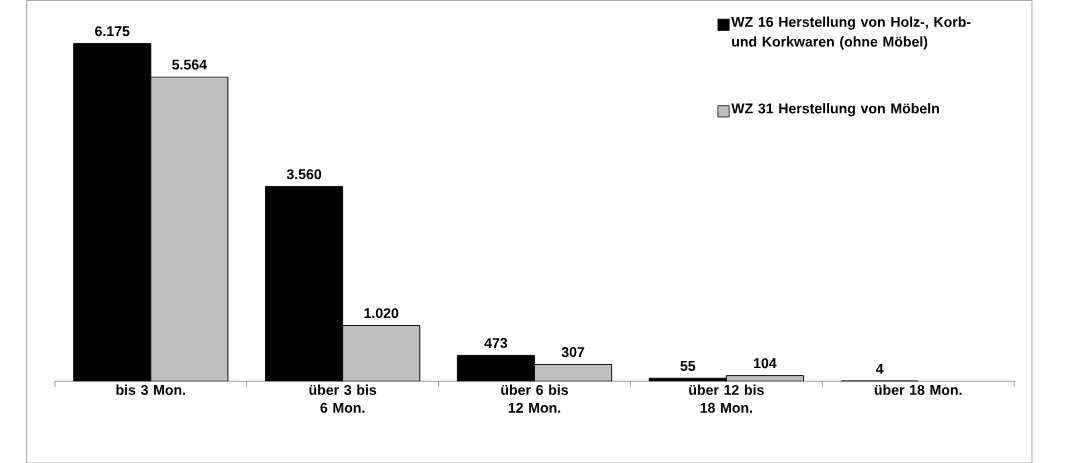 Image resolution: width=1069 pixels, height=463 pixels. What do you see at coordinates (573, 351) in the screenshot?
I see `data-label: 307` at bounding box center [573, 351].